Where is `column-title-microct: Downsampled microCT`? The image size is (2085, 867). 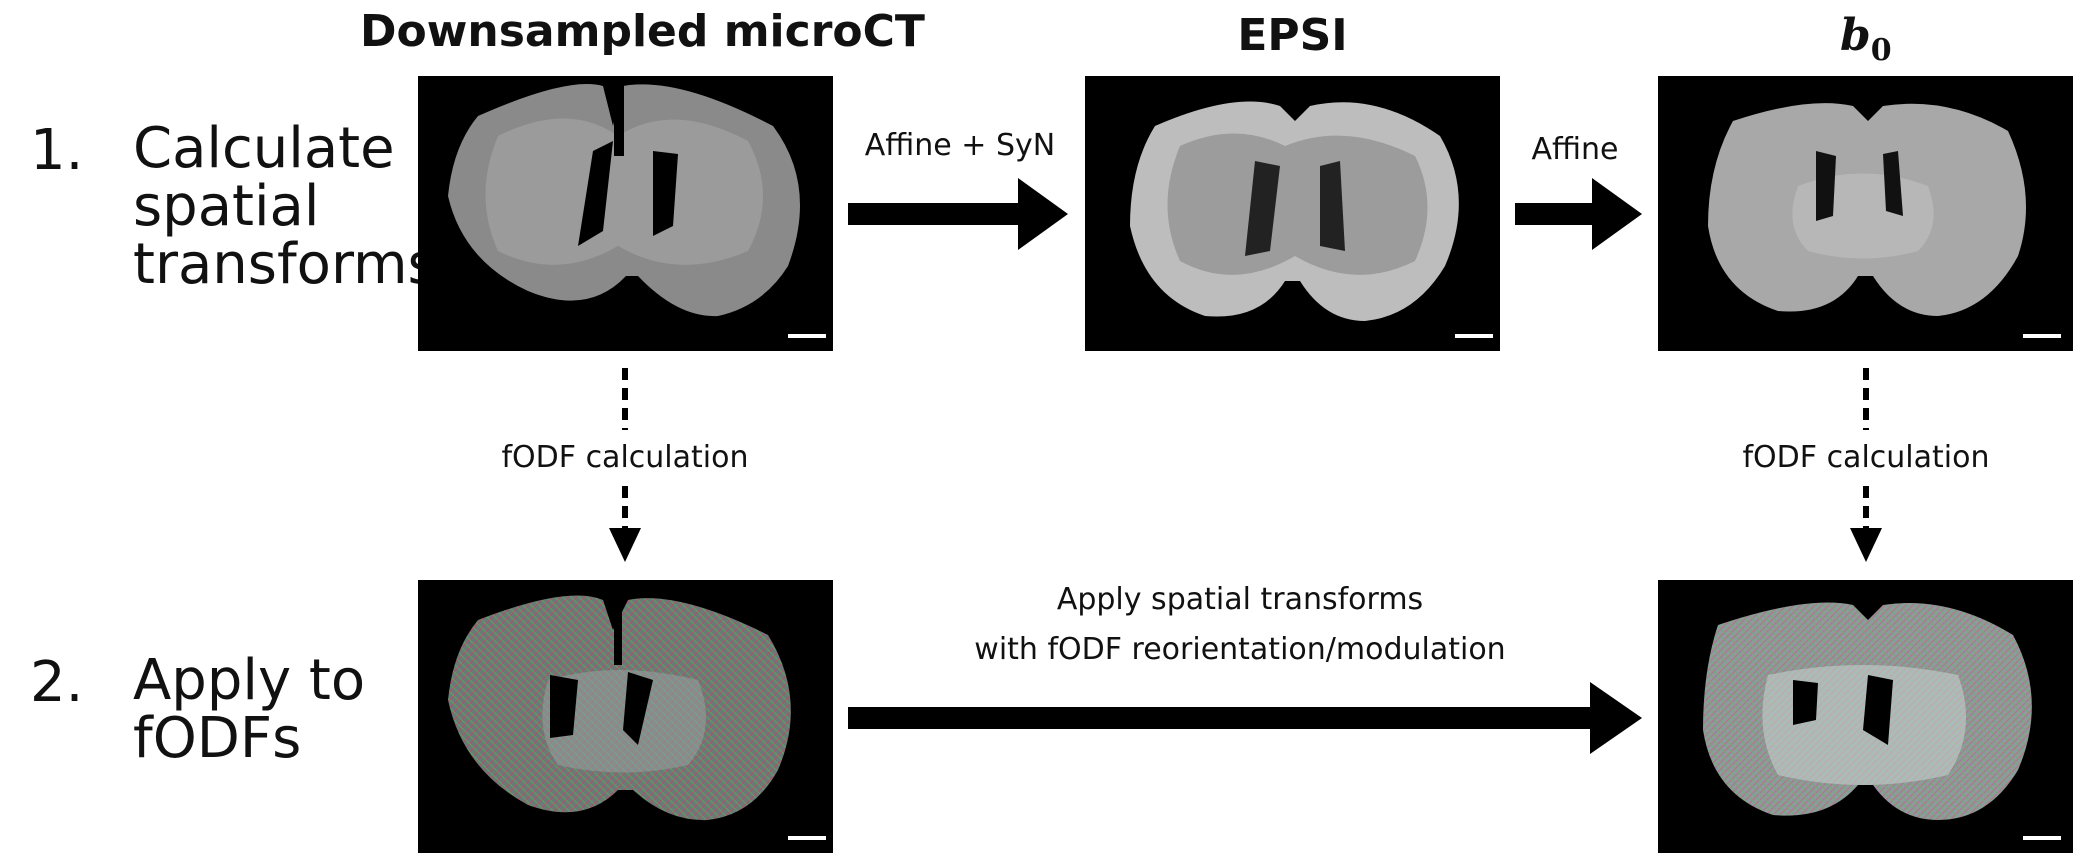 column-title-microct: Downsampled microCT is located at coordinates (642, 31).